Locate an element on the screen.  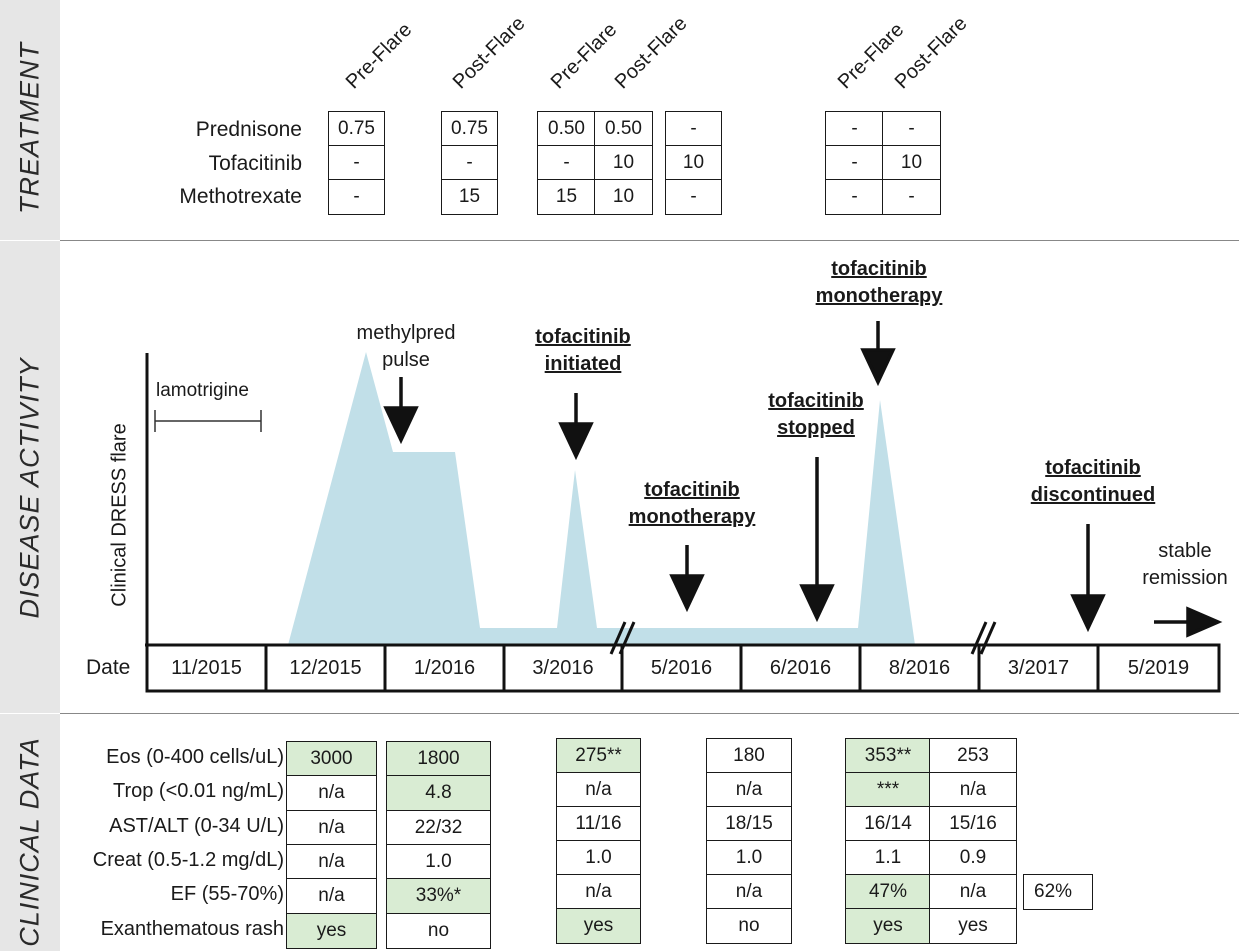
methylpred-line-2: pulse is located at coordinates (406, 360).